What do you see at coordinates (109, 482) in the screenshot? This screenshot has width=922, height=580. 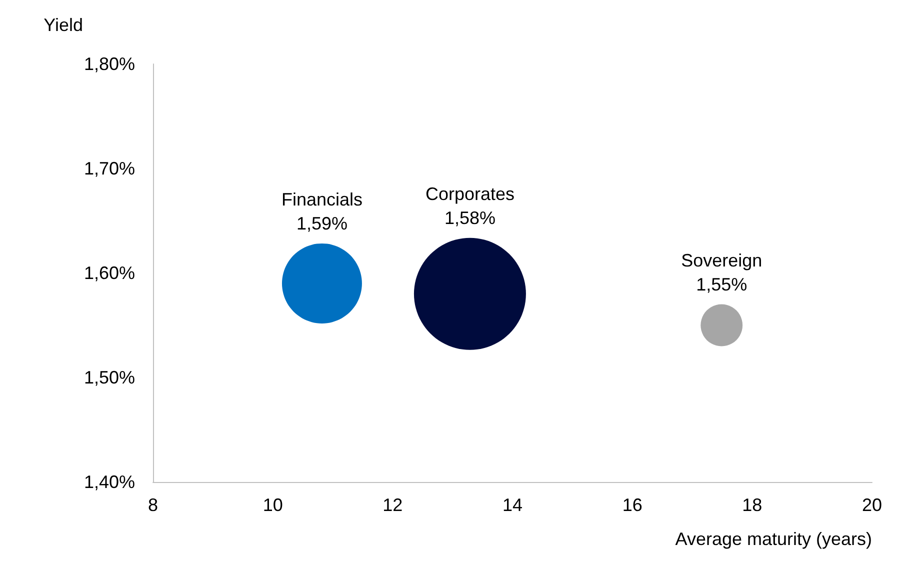 I see `y-tick-label: 1,40%` at bounding box center [109, 482].